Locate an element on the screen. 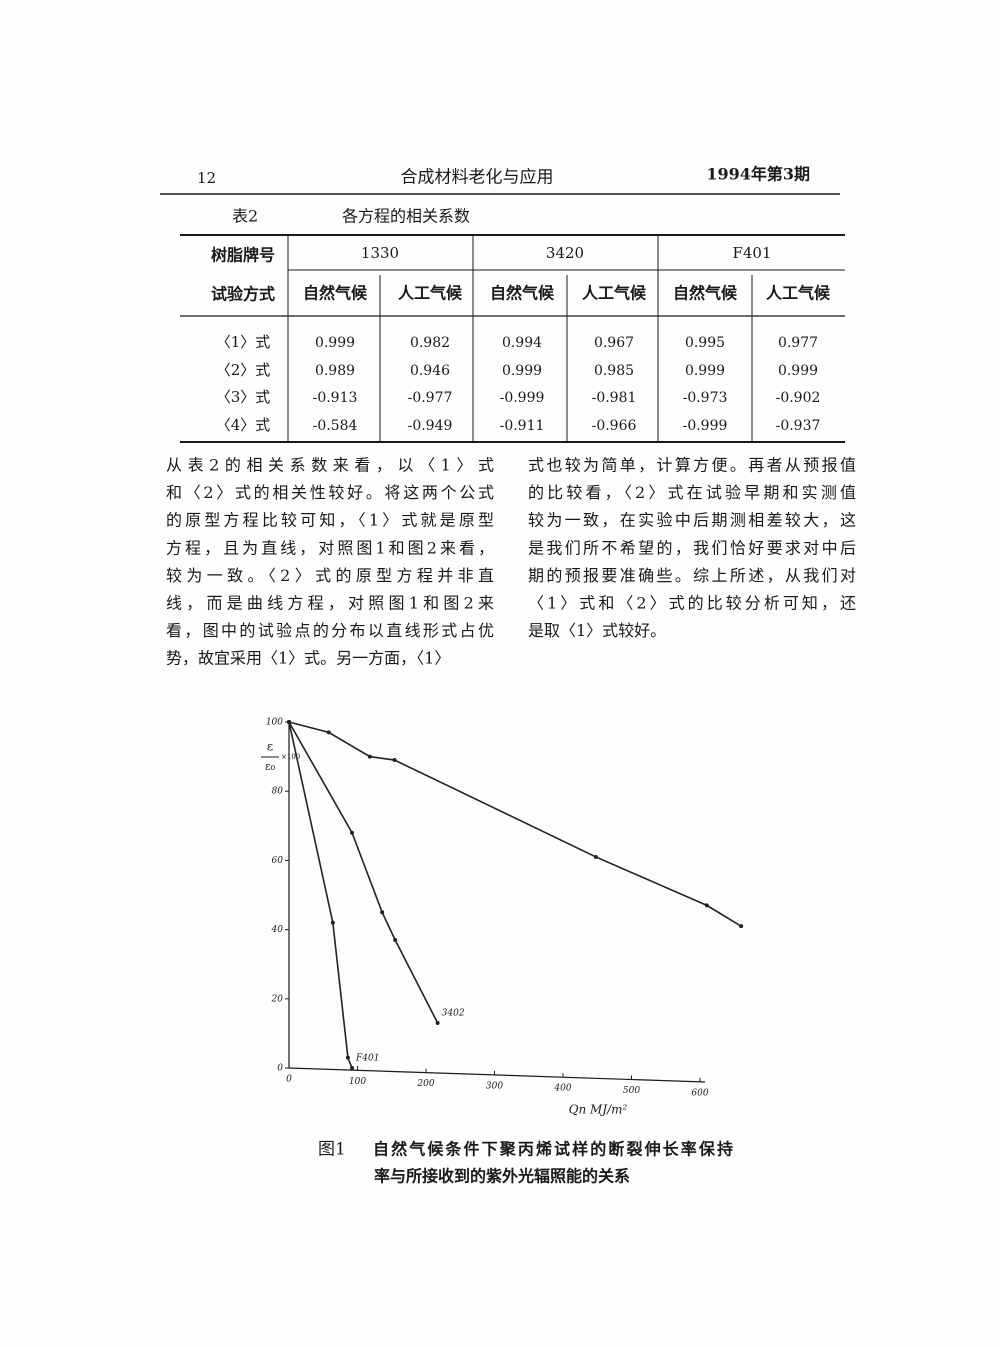  row-header: 〈4〉式 is located at coordinates (243, 425).